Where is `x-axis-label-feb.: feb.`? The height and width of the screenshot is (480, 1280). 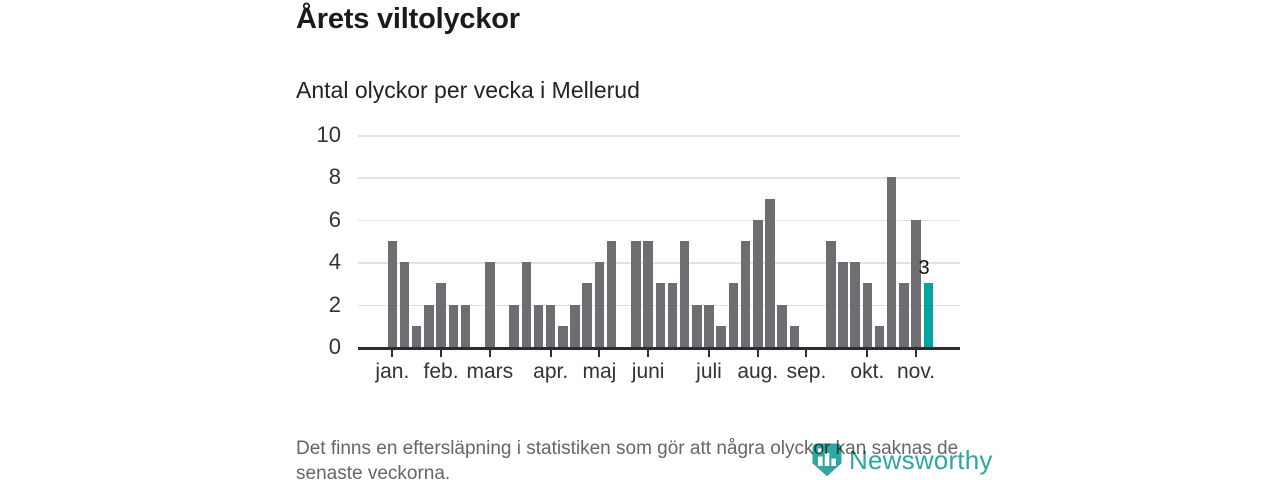 x-axis-label-feb.: feb. is located at coordinates (441, 371).